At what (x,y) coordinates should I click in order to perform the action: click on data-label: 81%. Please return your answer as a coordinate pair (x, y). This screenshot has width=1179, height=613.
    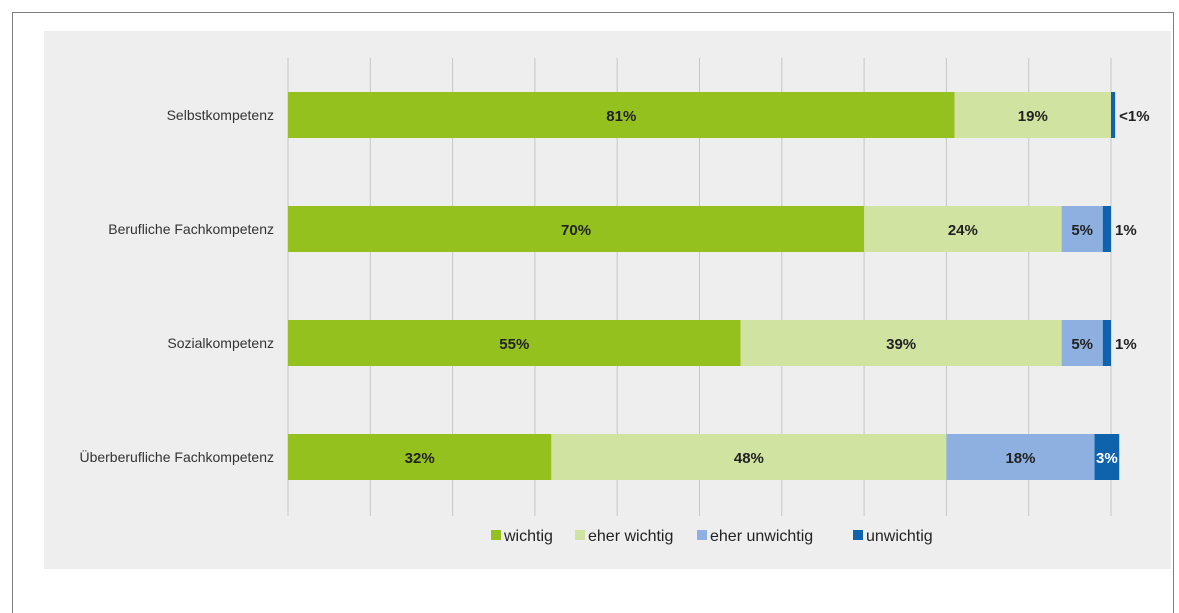
    Looking at the image, I should click on (621, 116).